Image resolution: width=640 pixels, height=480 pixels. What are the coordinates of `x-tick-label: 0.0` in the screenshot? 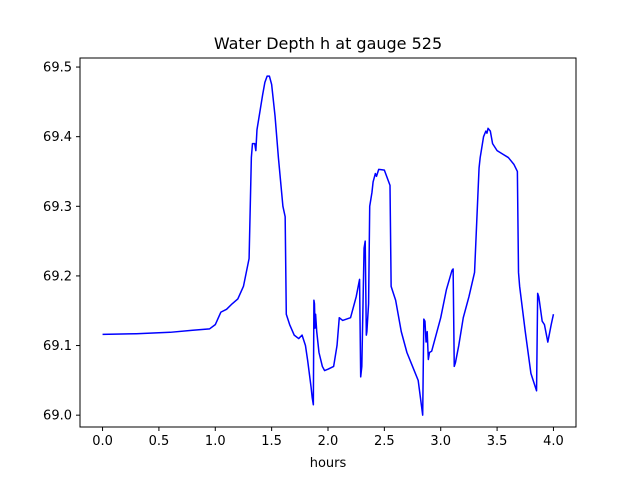 It's located at (102, 441).